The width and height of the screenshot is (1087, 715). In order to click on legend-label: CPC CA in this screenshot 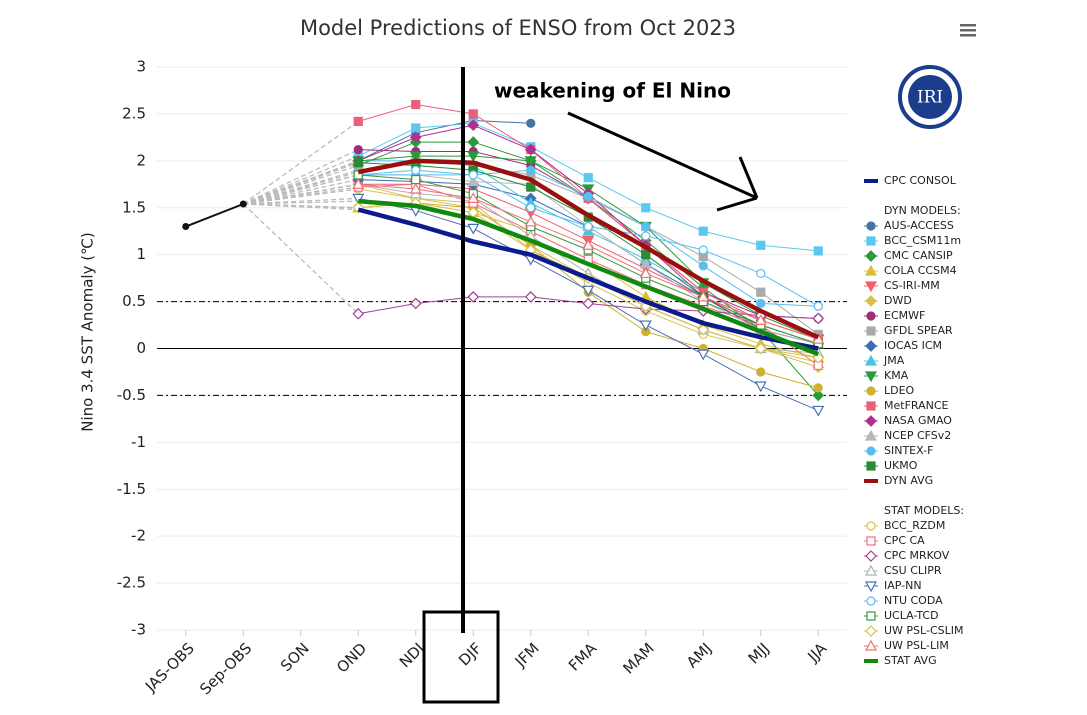, I will do `click(904, 540)`.